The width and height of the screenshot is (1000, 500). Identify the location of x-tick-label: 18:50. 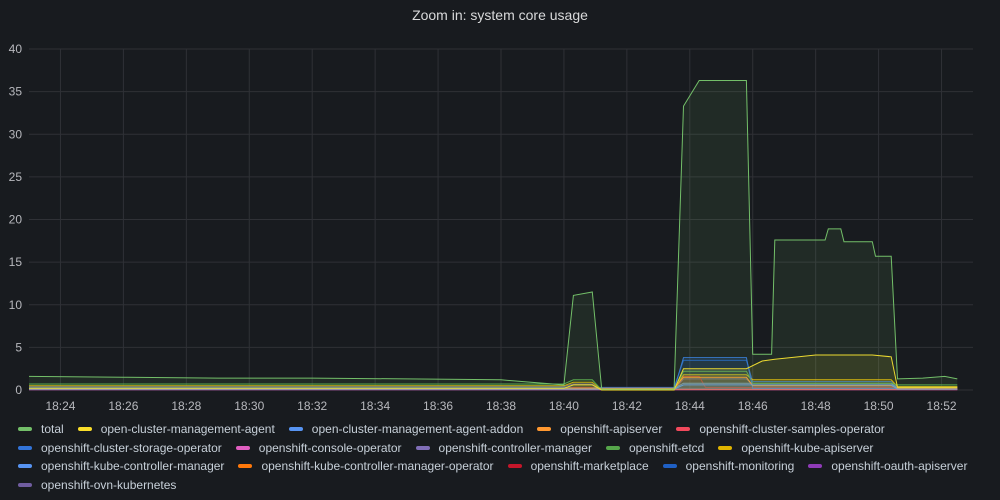
(879, 406).